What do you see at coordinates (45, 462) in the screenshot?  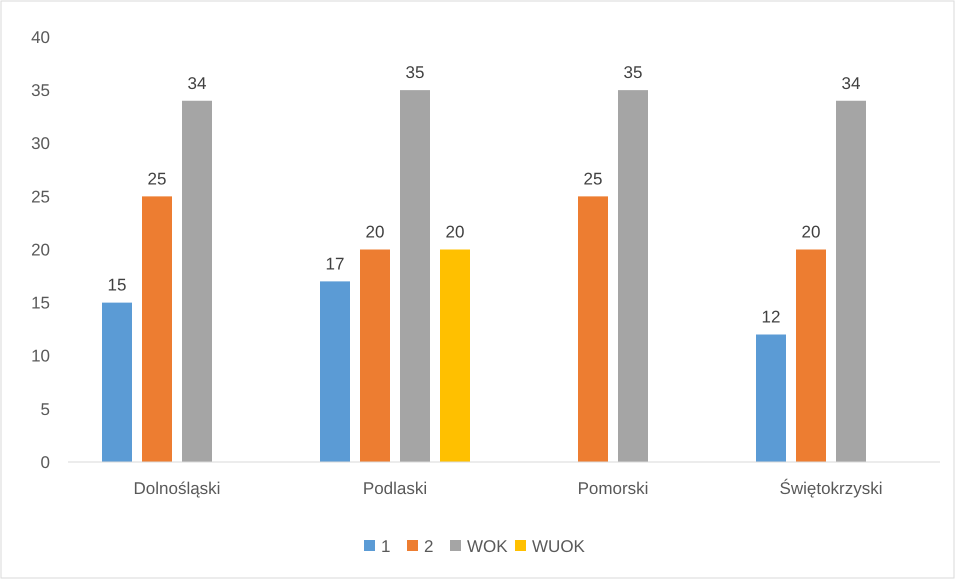 I see `y-tick-label: 0` at bounding box center [45, 462].